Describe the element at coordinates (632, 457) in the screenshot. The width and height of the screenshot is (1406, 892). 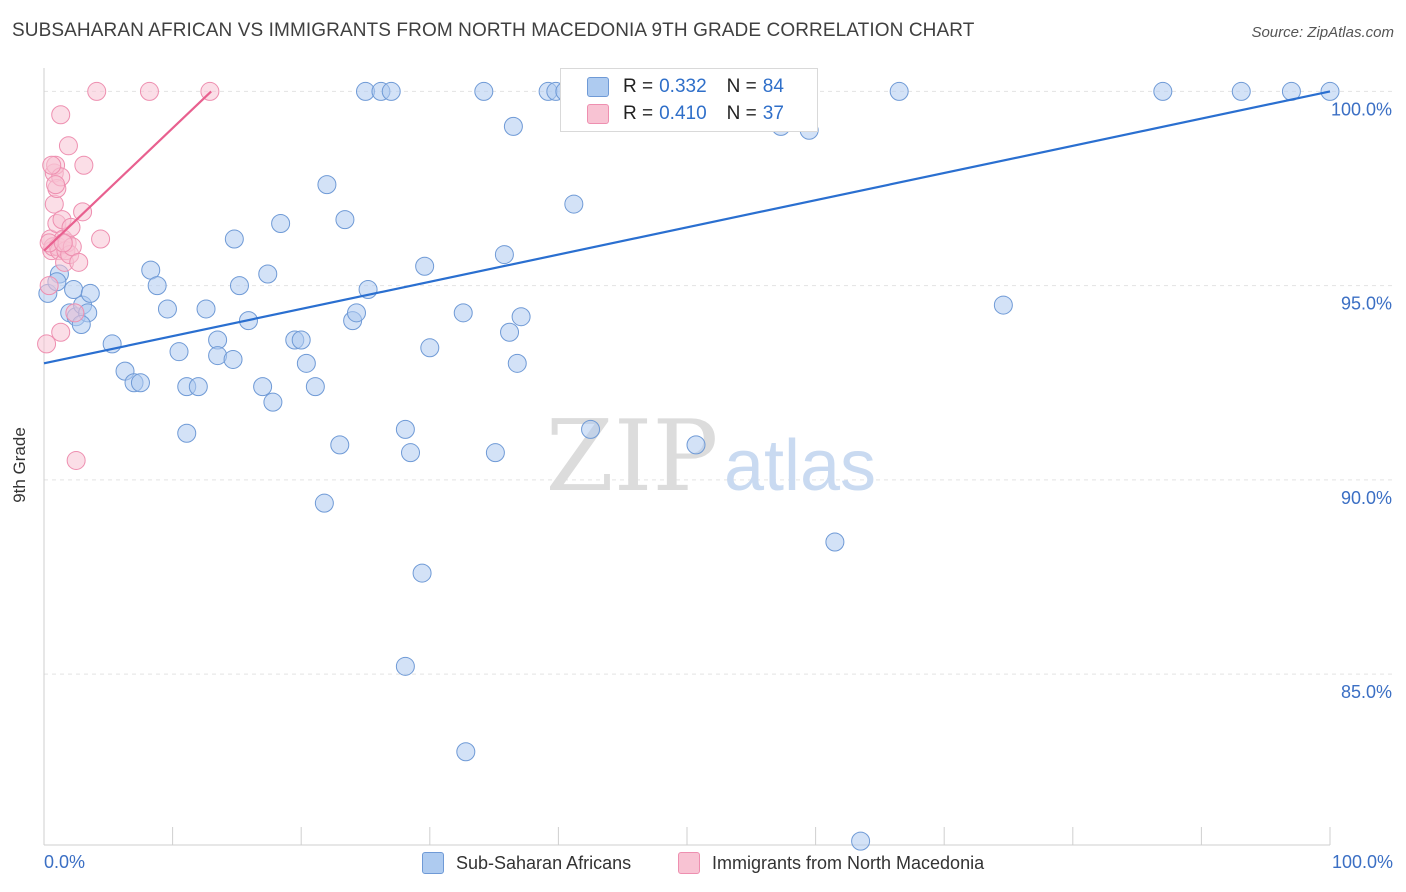
I see `watermark-zip: ZIP` at that location.